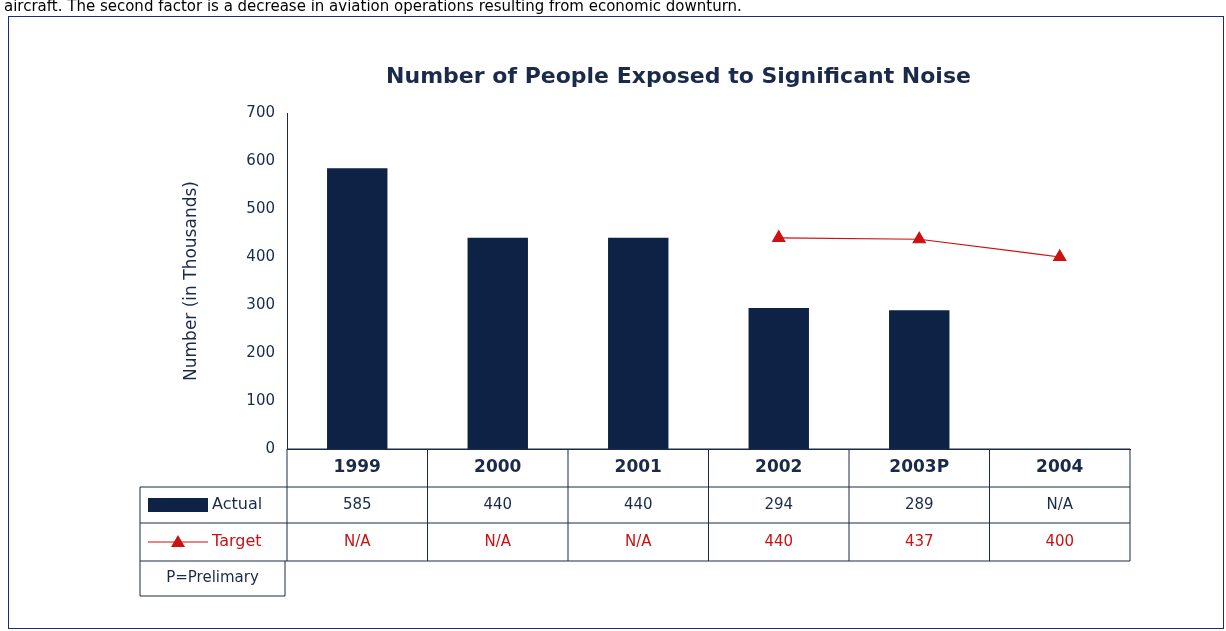  What do you see at coordinates (919, 540) in the screenshot?
I see `data-label: 437` at bounding box center [919, 540].